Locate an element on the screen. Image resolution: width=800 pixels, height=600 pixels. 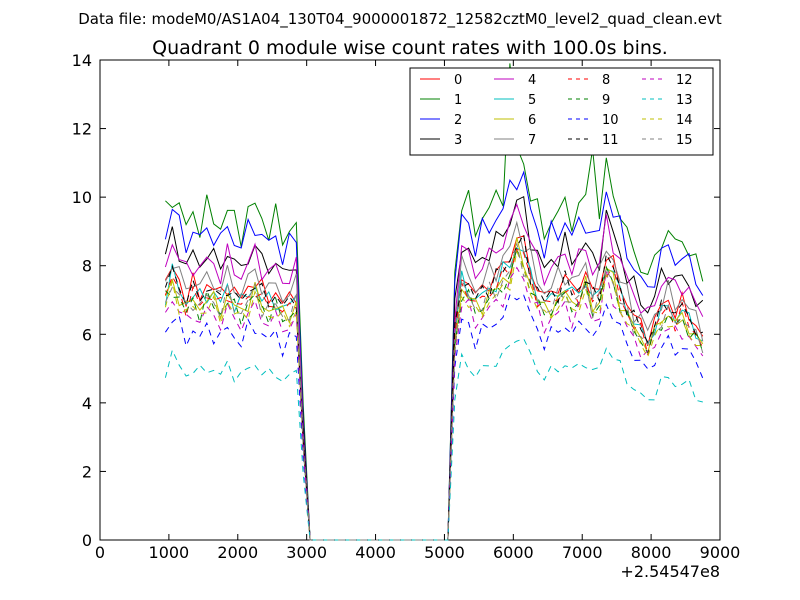
x-axis-offset-label: +2.54547e8 is located at coordinates (670, 571).